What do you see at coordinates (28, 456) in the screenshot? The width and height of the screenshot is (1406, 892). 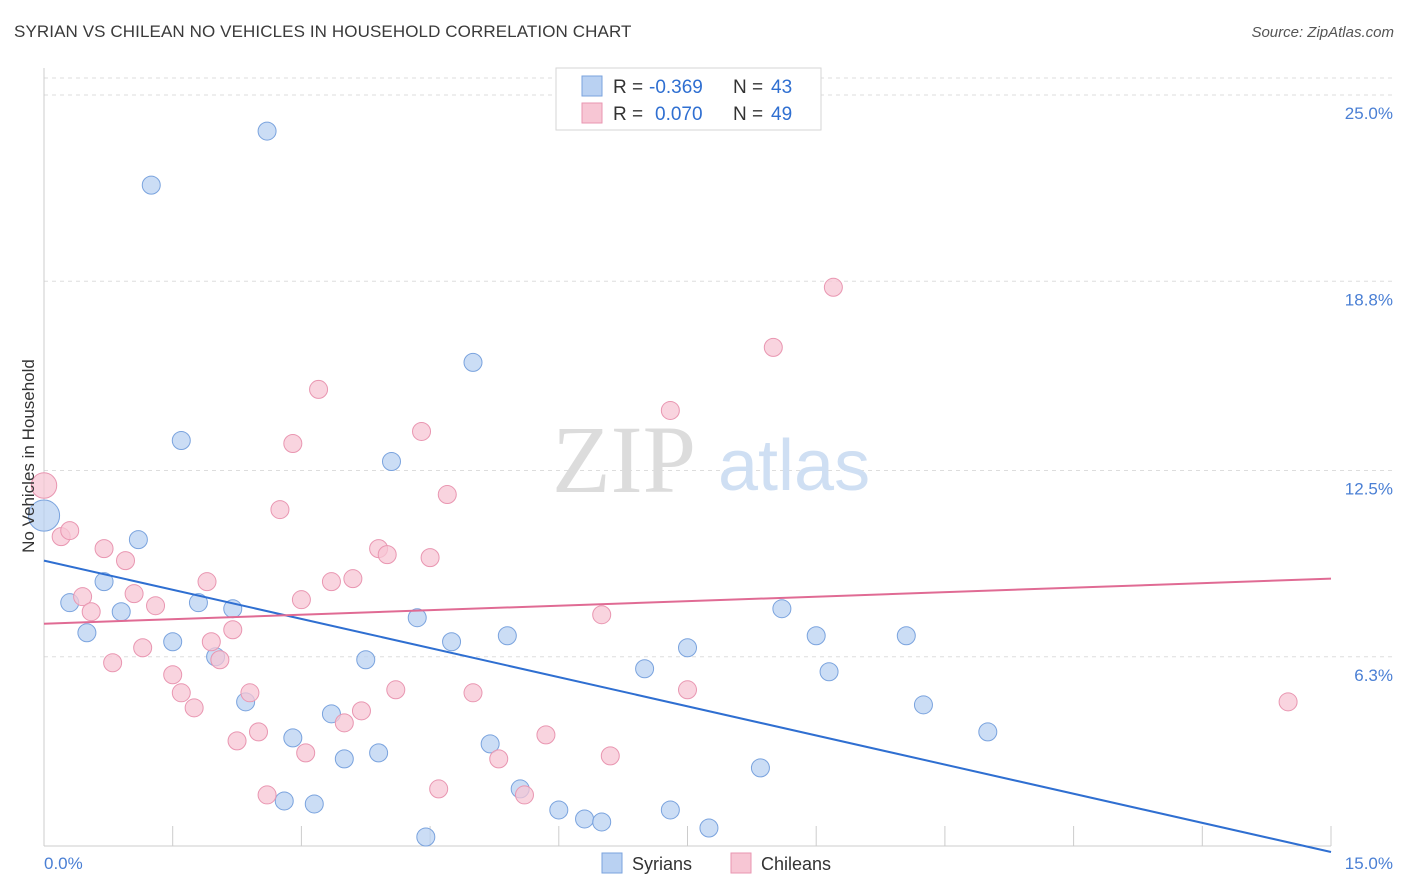 I see `y-axis-label: No Vehicles in Household` at bounding box center [28, 456].